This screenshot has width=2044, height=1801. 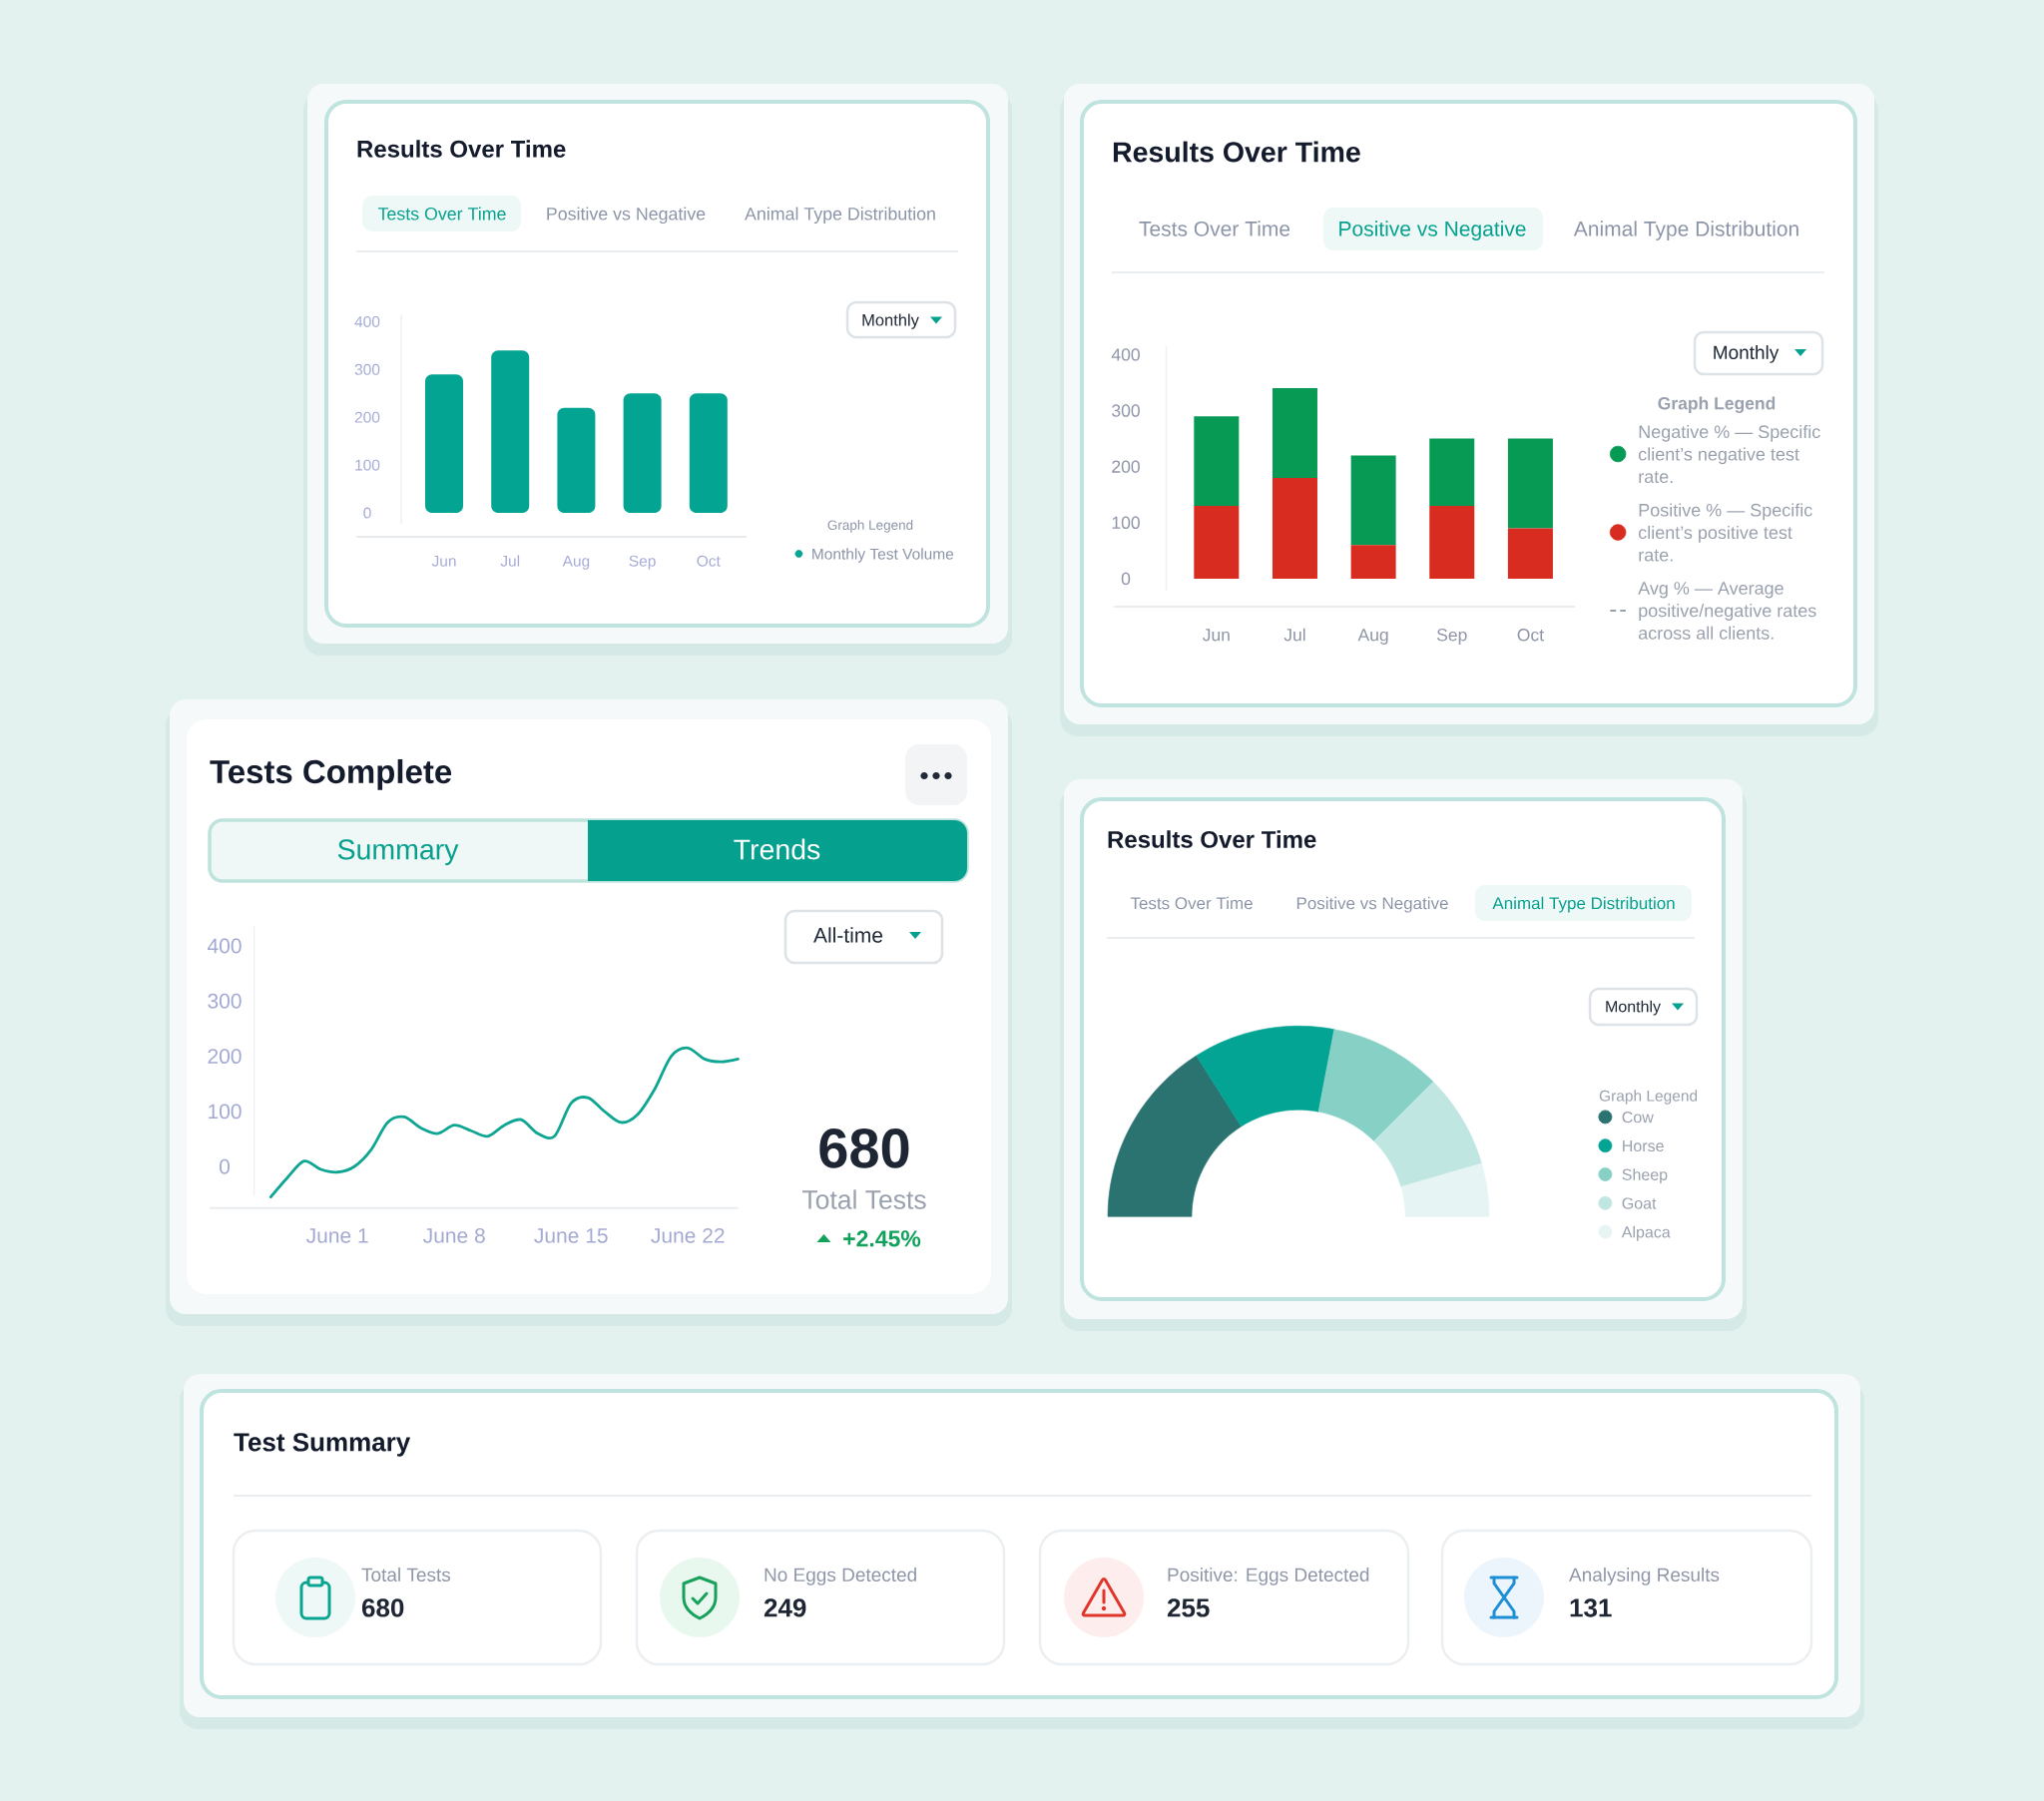 What do you see at coordinates (883, 555) in the screenshot?
I see `legend-label: Monthly Test Volume` at bounding box center [883, 555].